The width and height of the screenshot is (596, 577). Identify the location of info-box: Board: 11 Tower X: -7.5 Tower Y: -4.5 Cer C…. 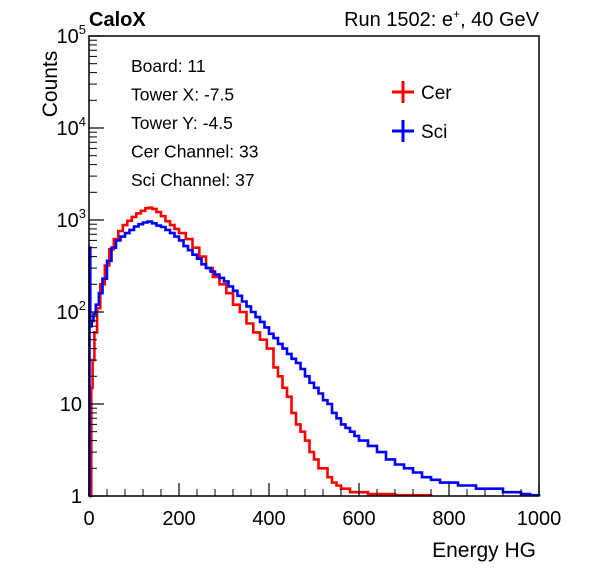
(194, 123).